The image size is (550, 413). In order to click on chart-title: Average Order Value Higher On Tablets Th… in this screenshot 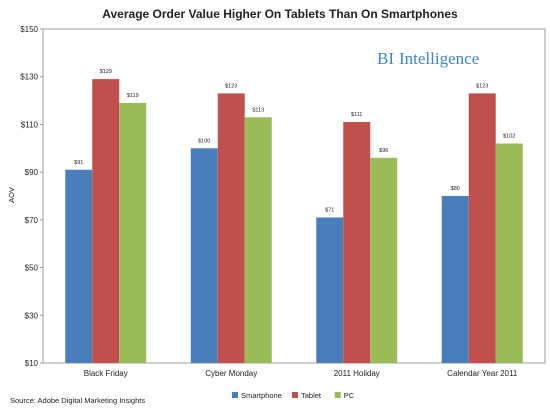, I will do `click(280, 14)`.